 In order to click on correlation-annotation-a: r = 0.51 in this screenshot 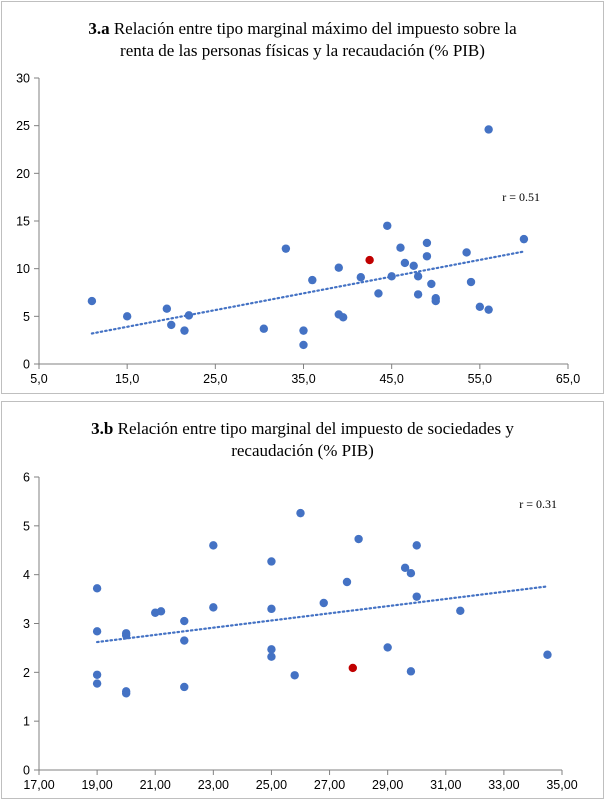, I will do `click(521, 197)`.